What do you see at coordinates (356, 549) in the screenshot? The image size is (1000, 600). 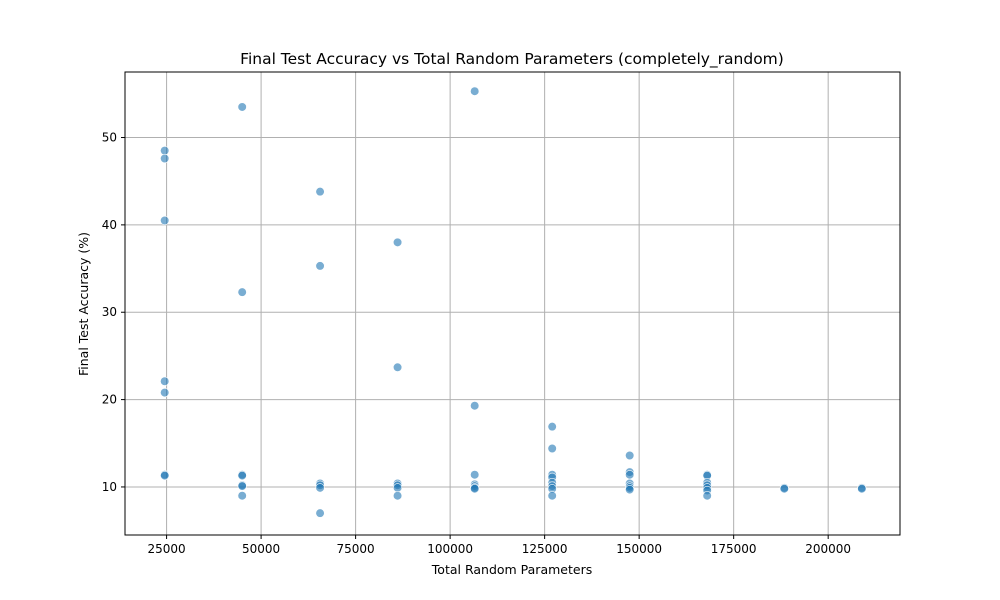 I see `x-tick-label: 75000` at bounding box center [356, 549].